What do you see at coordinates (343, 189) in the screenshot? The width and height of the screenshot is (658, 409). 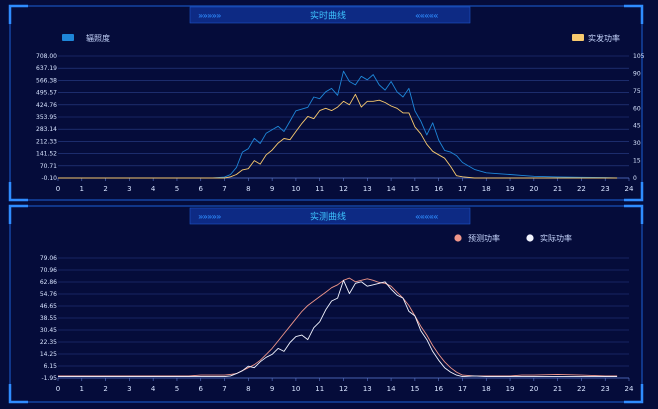 I see `x-tick-label: 12` at bounding box center [343, 189].